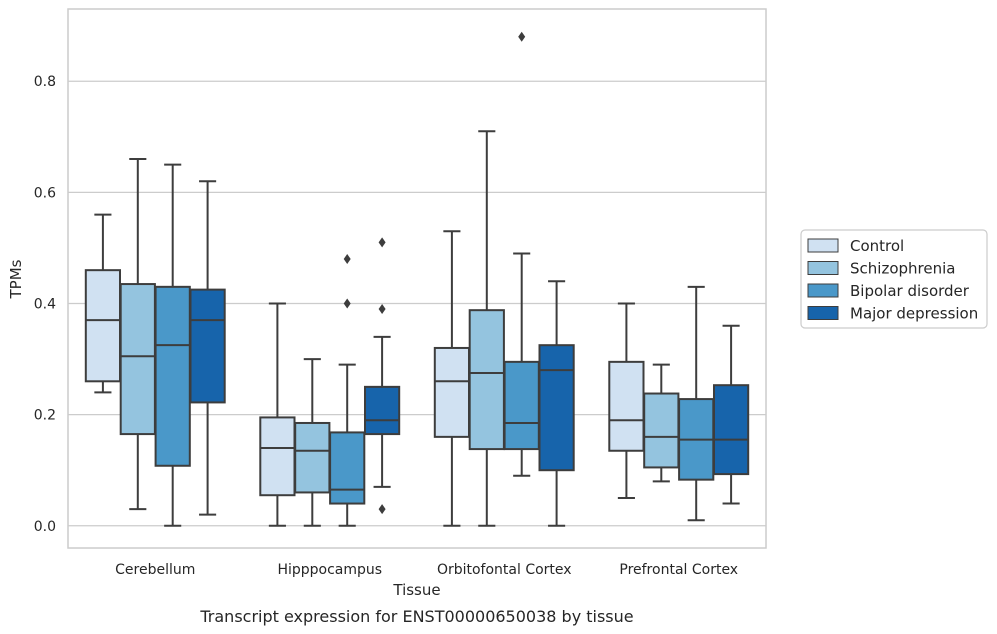  Describe the element at coordinates (155, 570) in the screenshot. I see `x-tick-label: Cerebellum` at that location.